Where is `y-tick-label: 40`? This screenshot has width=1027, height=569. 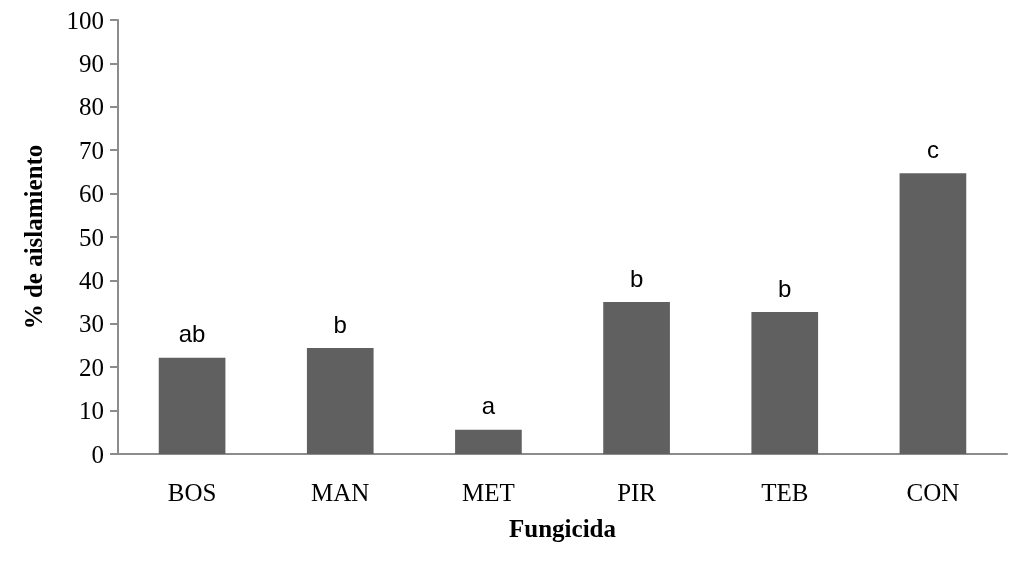
y-tick-label: 40 is located at coordinates (91, 280).